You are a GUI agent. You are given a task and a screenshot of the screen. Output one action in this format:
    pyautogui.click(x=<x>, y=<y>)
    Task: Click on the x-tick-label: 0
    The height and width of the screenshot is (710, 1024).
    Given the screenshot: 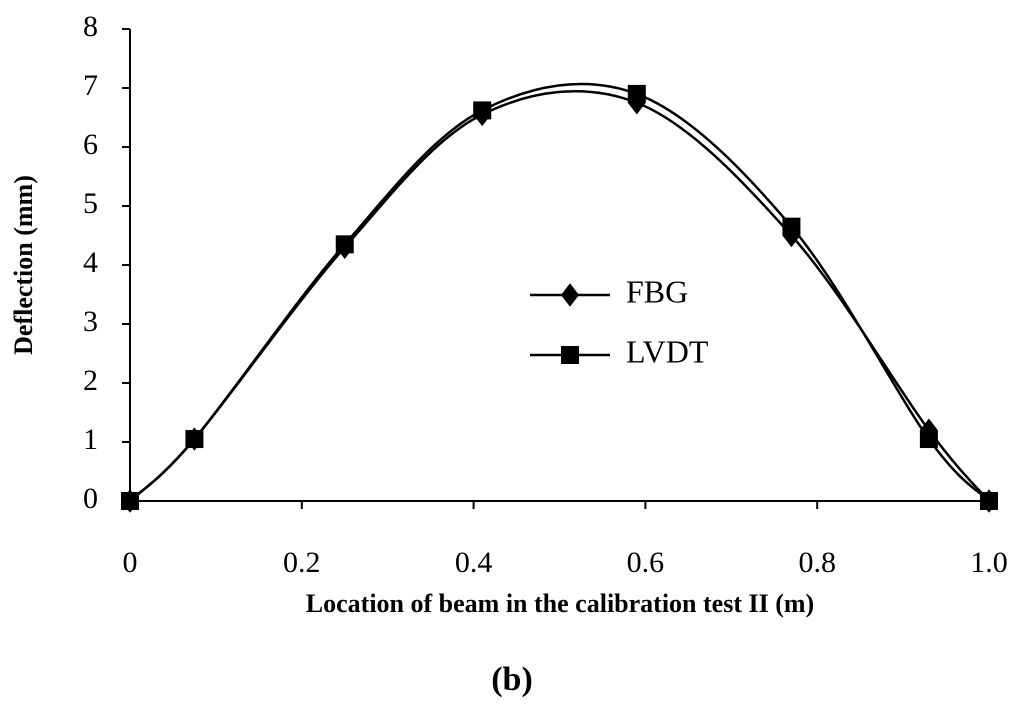 What is the action you would take?
    pyautogui.click(x=130, y=562)
    